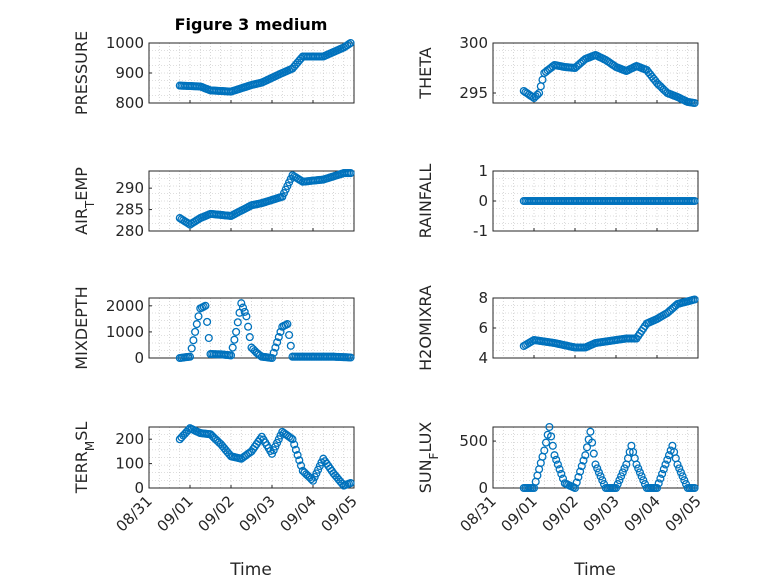  I want to click on subplot-5: 0 1000 2000 MIXDEPTH, so click(213, 328).